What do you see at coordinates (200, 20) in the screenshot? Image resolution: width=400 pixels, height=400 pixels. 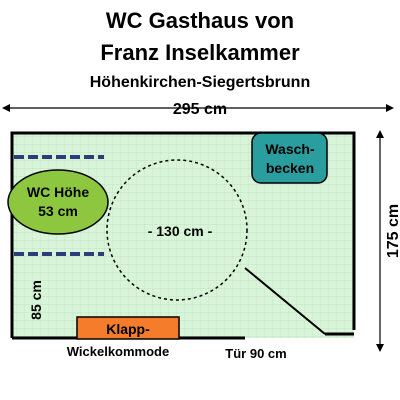 I see `title-line-1: WC Gasthaus von` at bounding box center [200, 20].